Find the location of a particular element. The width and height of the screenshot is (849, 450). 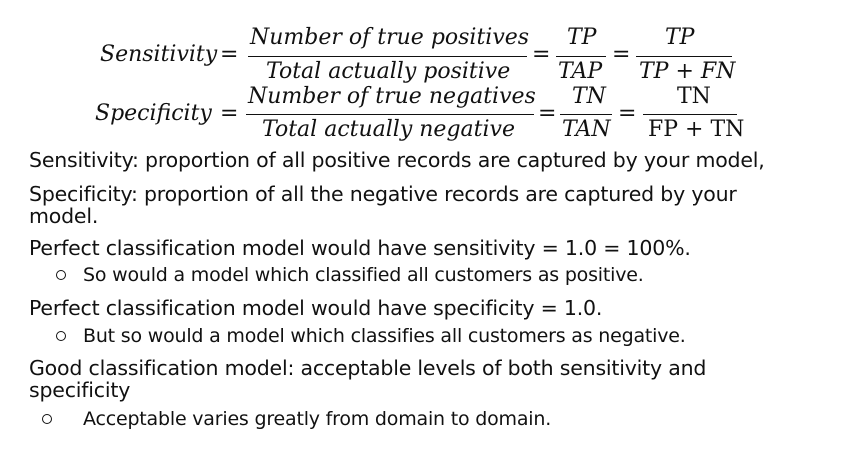

specificity-definition-line2: model. is located at coordinates (64, 216).